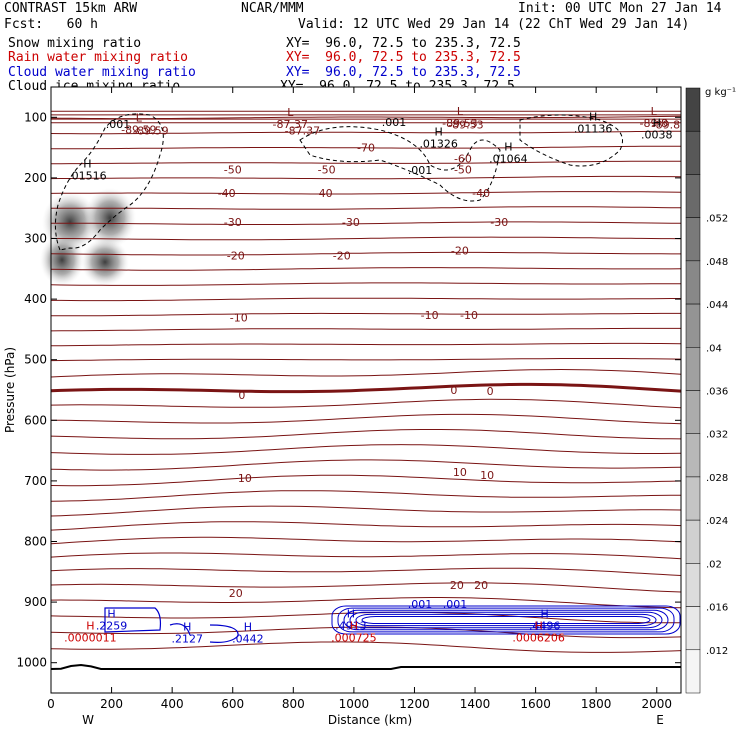  I want to click on colorbar-tick-label: .052, so click(717, 219).